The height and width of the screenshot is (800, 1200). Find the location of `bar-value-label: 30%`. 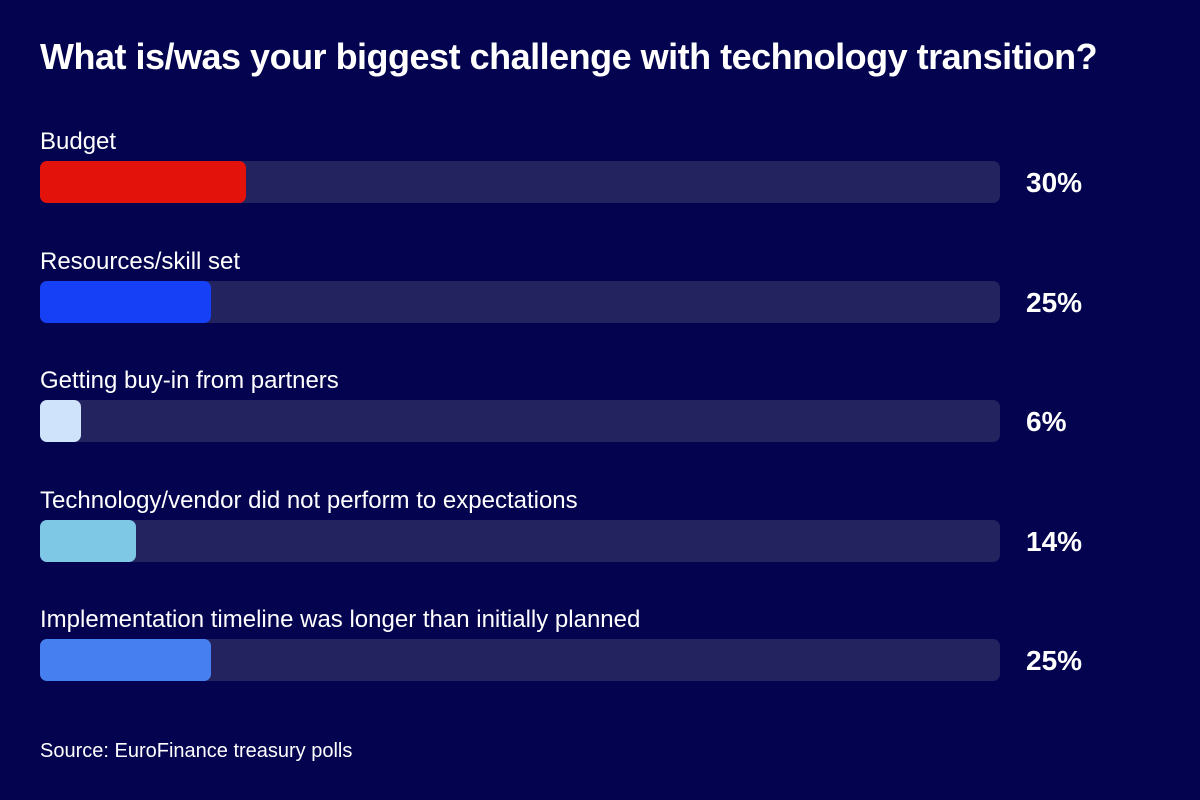

bar-value-label: 30% is located at coordinates (1054, 182).